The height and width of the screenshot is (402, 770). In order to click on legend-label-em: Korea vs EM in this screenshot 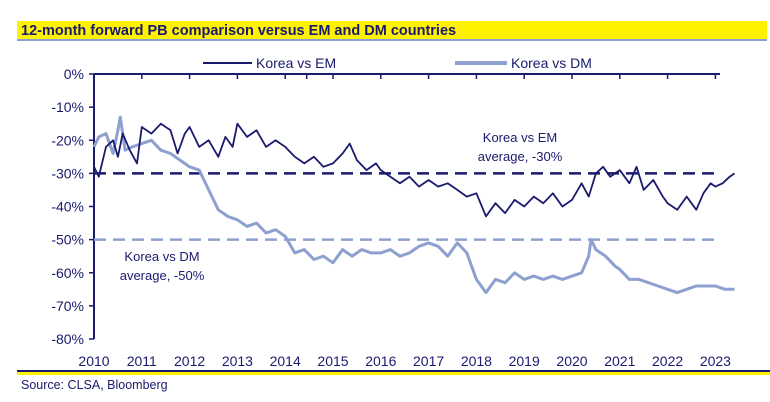, I will do `click(296, 63)`.